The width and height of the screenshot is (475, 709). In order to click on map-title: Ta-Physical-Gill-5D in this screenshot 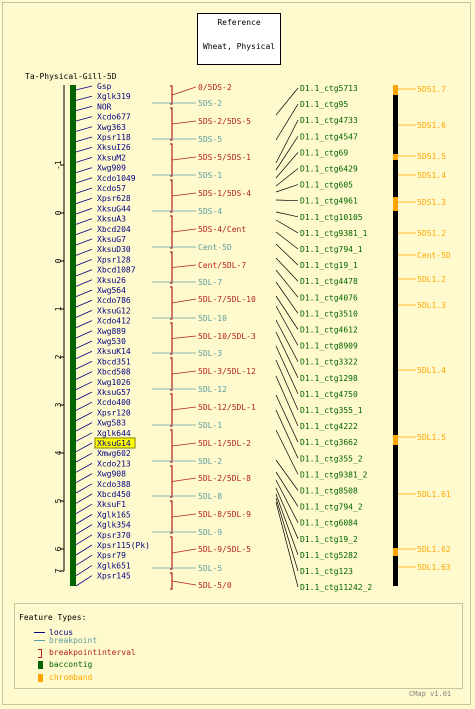, I will do `click(71, 76)`.